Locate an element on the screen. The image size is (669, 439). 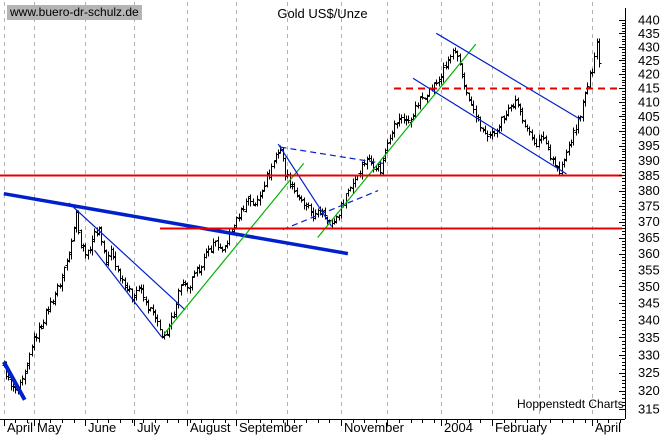
chart-title: Gold US$/Unze is located at coordinates (322, 13).